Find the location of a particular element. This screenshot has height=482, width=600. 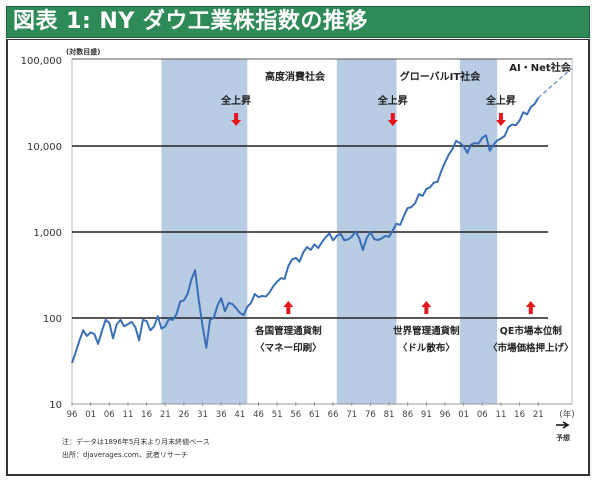

x-axis-label: (年) is located at coordinates (566, 414).